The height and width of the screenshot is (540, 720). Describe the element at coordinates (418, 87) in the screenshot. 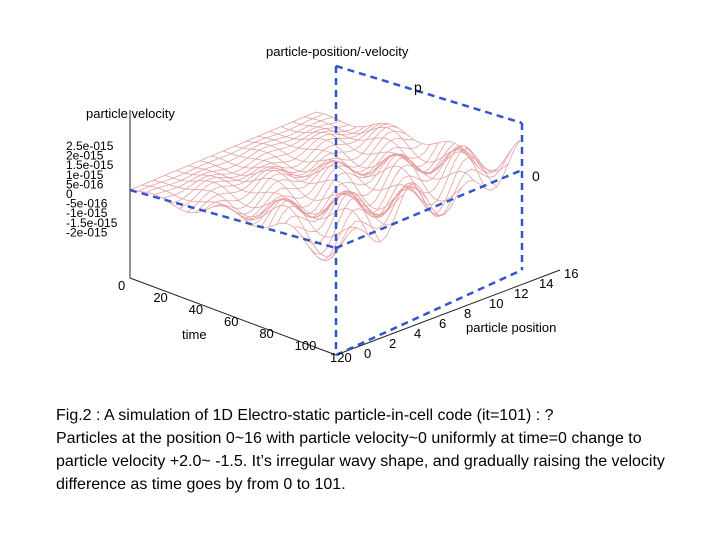

I see `plane-top-label: p` at that location.